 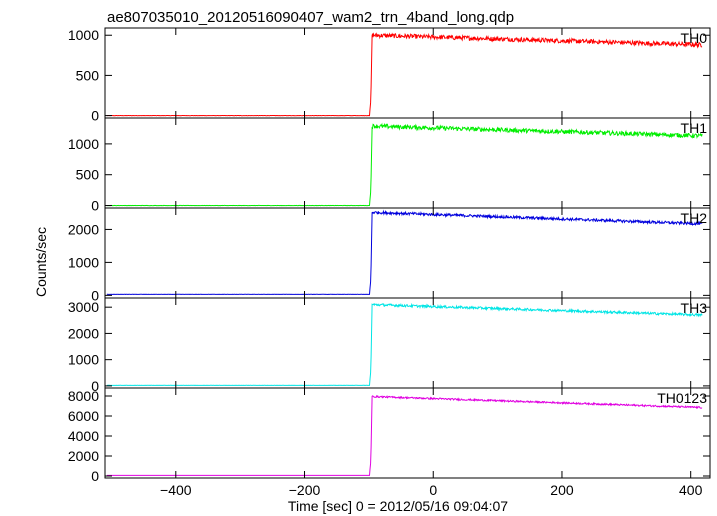 I want to click on panel-label: TH0, so click(x=694, y=38).